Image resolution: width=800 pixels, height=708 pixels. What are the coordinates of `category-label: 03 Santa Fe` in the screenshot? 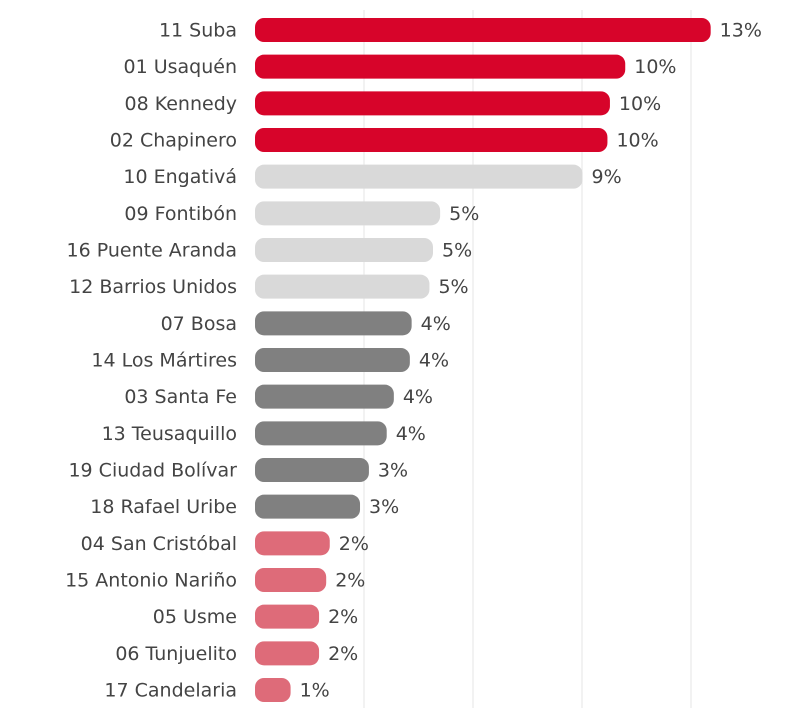 It's located at (180, 397).